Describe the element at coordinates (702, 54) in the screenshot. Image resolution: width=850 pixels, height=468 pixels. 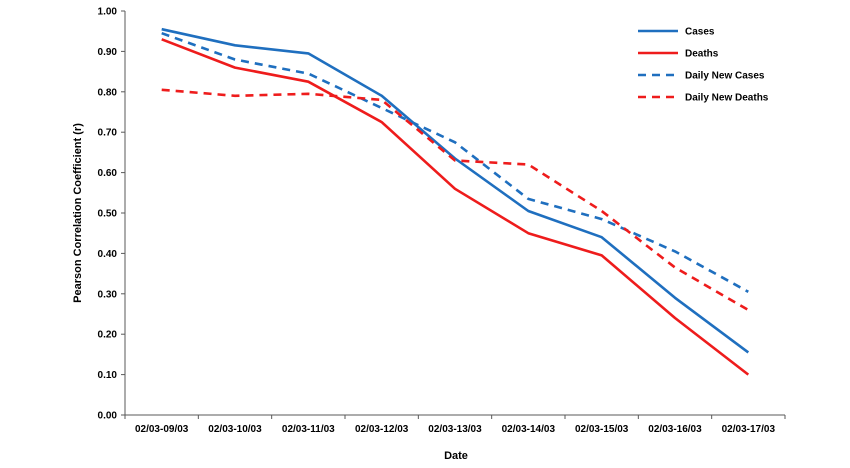
I see `legend-label: Deaths` at that location.